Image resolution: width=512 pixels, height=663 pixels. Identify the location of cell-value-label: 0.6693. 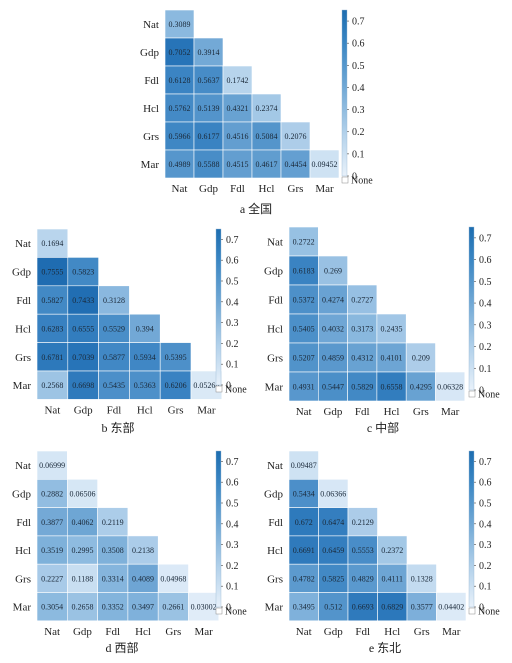
(363, 607).